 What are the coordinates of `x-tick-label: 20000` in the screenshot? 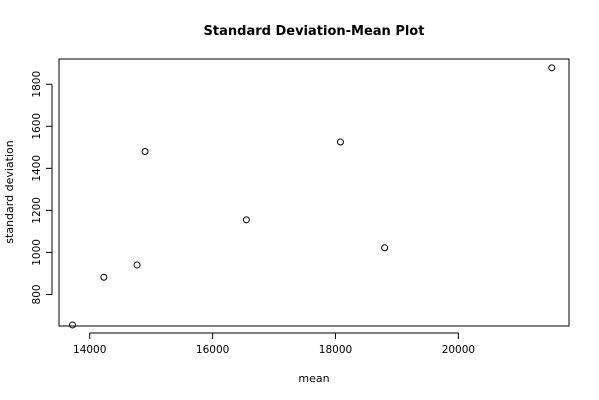 It's located at (458, 350).